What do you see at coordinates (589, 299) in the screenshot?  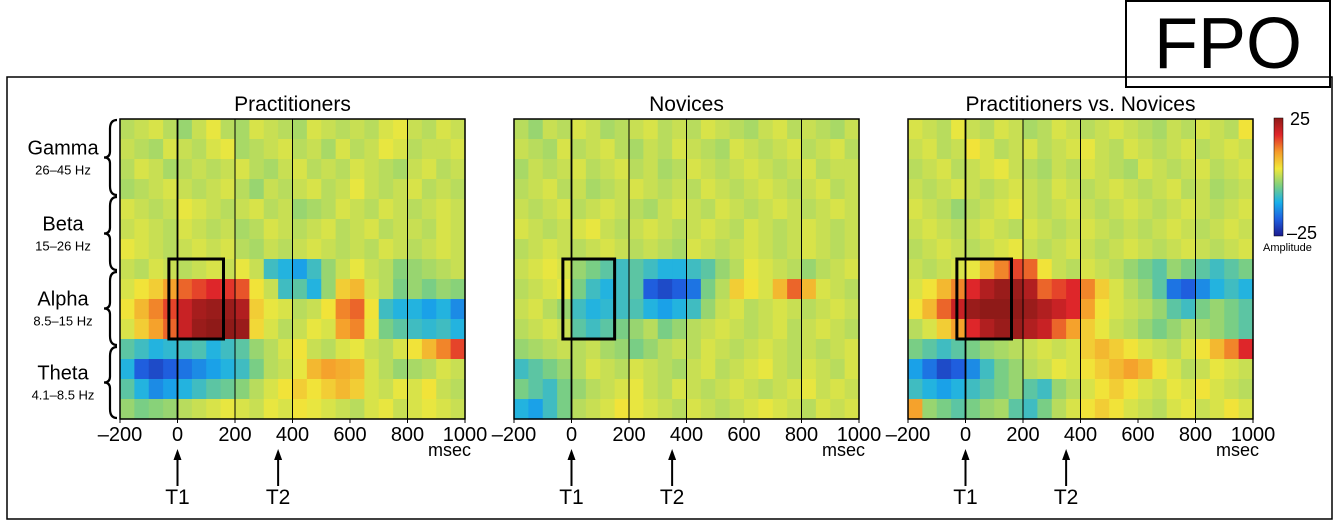 I see `highlight-box` at bounding box center [589, 299].